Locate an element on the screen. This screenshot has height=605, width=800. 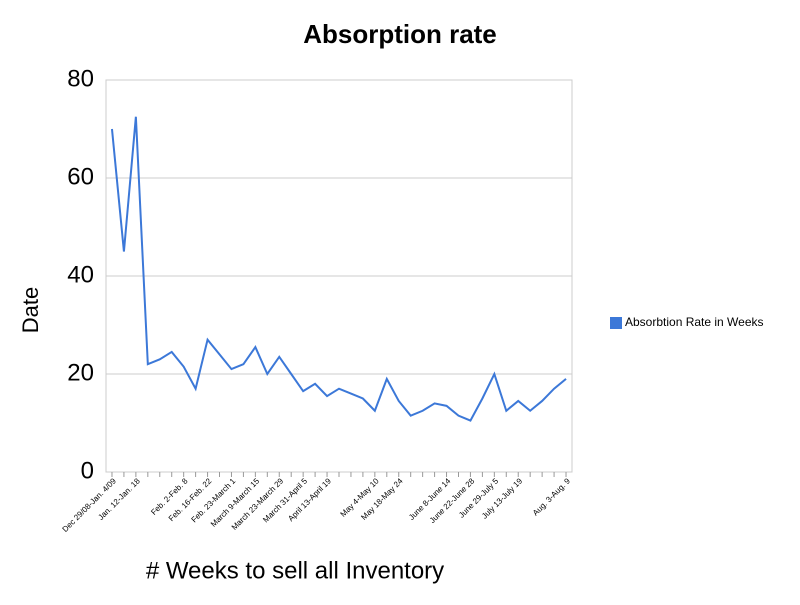
x-axis-label: # Weeks to sell all Inventory is located at coordinates (295, 570).